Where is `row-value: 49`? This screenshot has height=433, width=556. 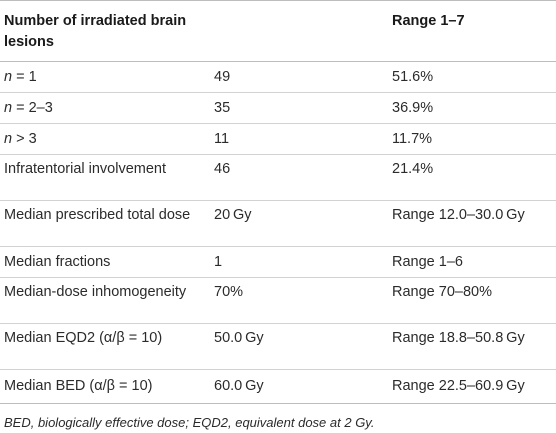
row-value: 49 is located at coordinates (222, 77).